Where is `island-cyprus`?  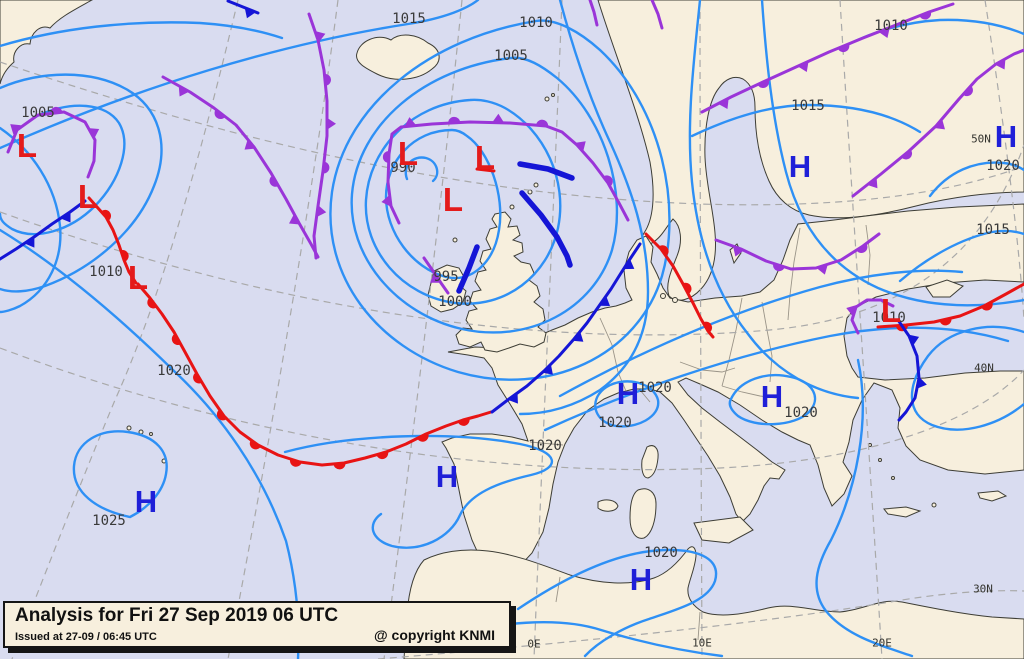 island-cyprus is located at coordinates (992, 496).